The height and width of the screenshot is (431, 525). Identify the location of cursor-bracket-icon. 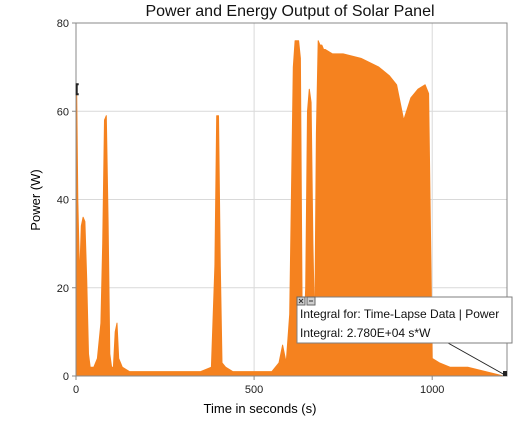
(77, 89).